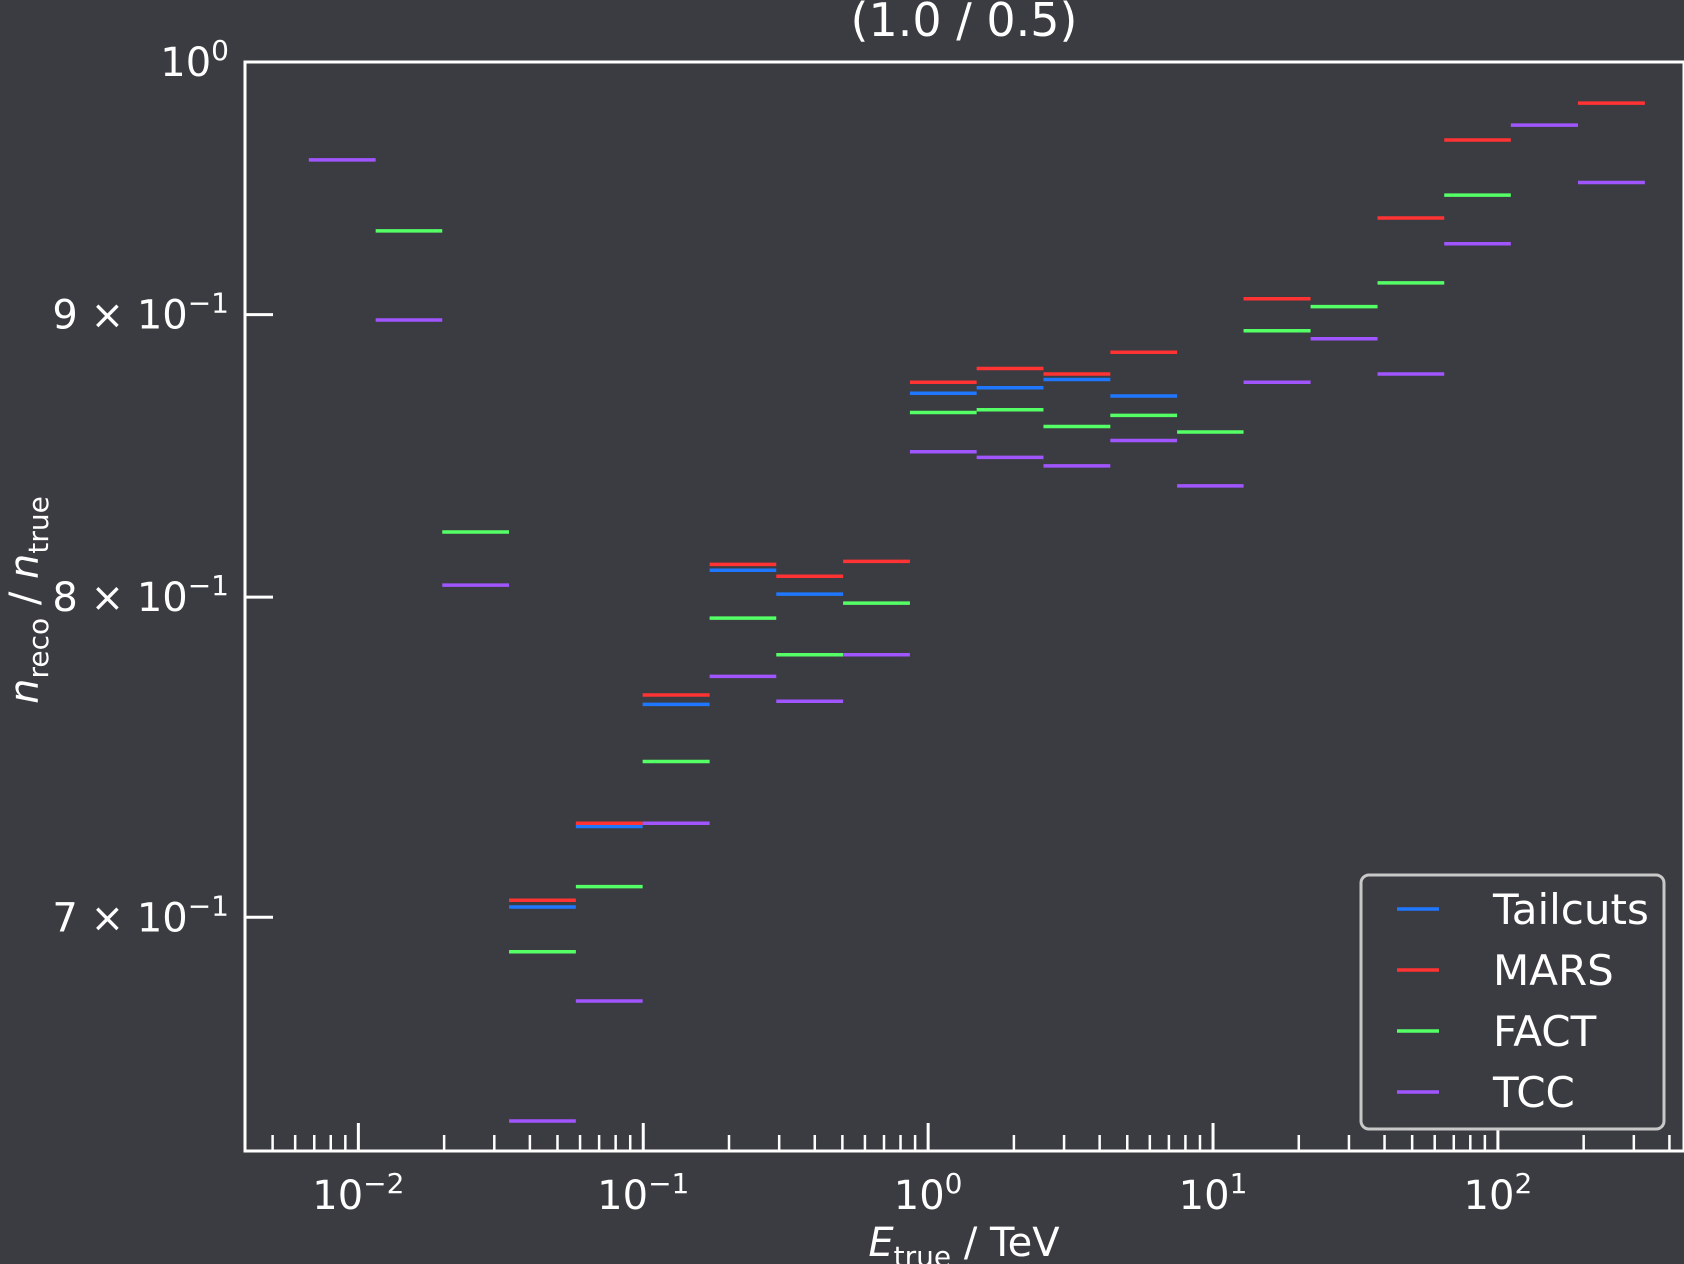 The height and width of the screenshot is (1264, 1684). I want to click on y-axis-label-num: n, so click(25, 691).